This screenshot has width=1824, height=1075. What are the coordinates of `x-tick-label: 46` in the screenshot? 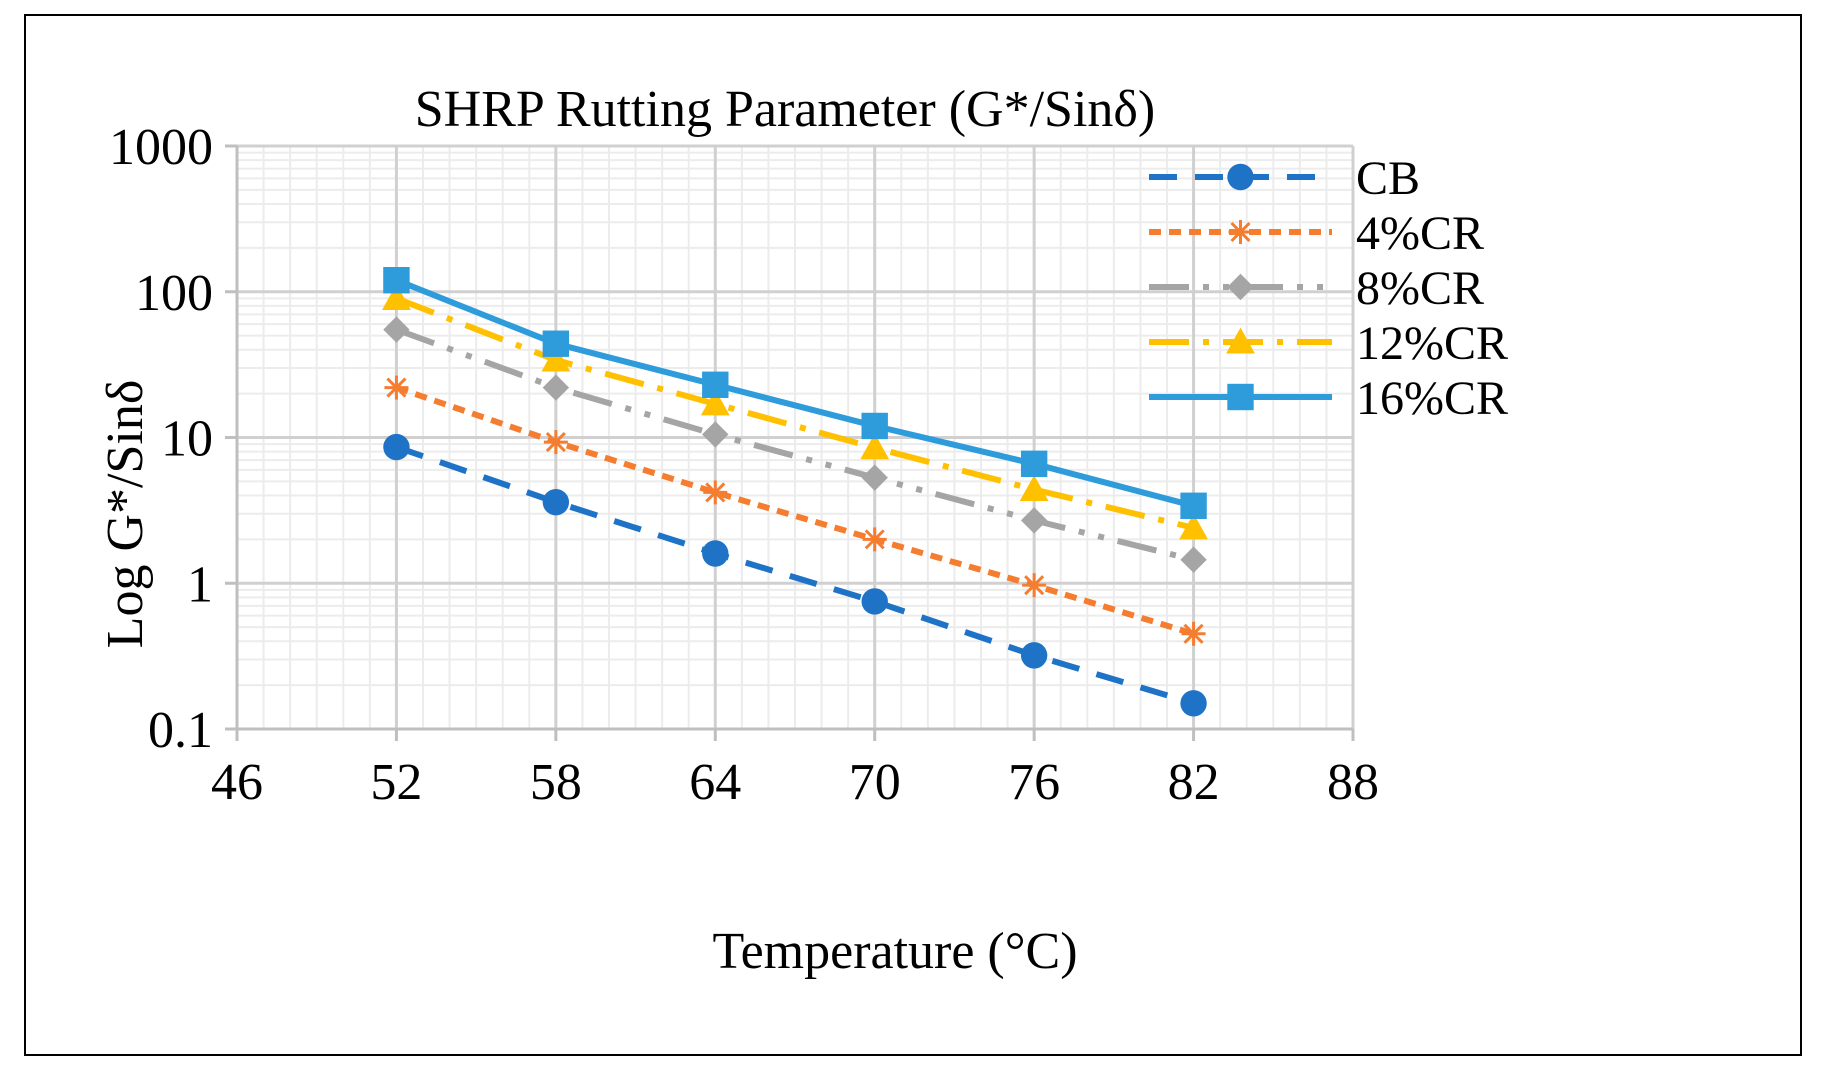 It's located at (237, 782).